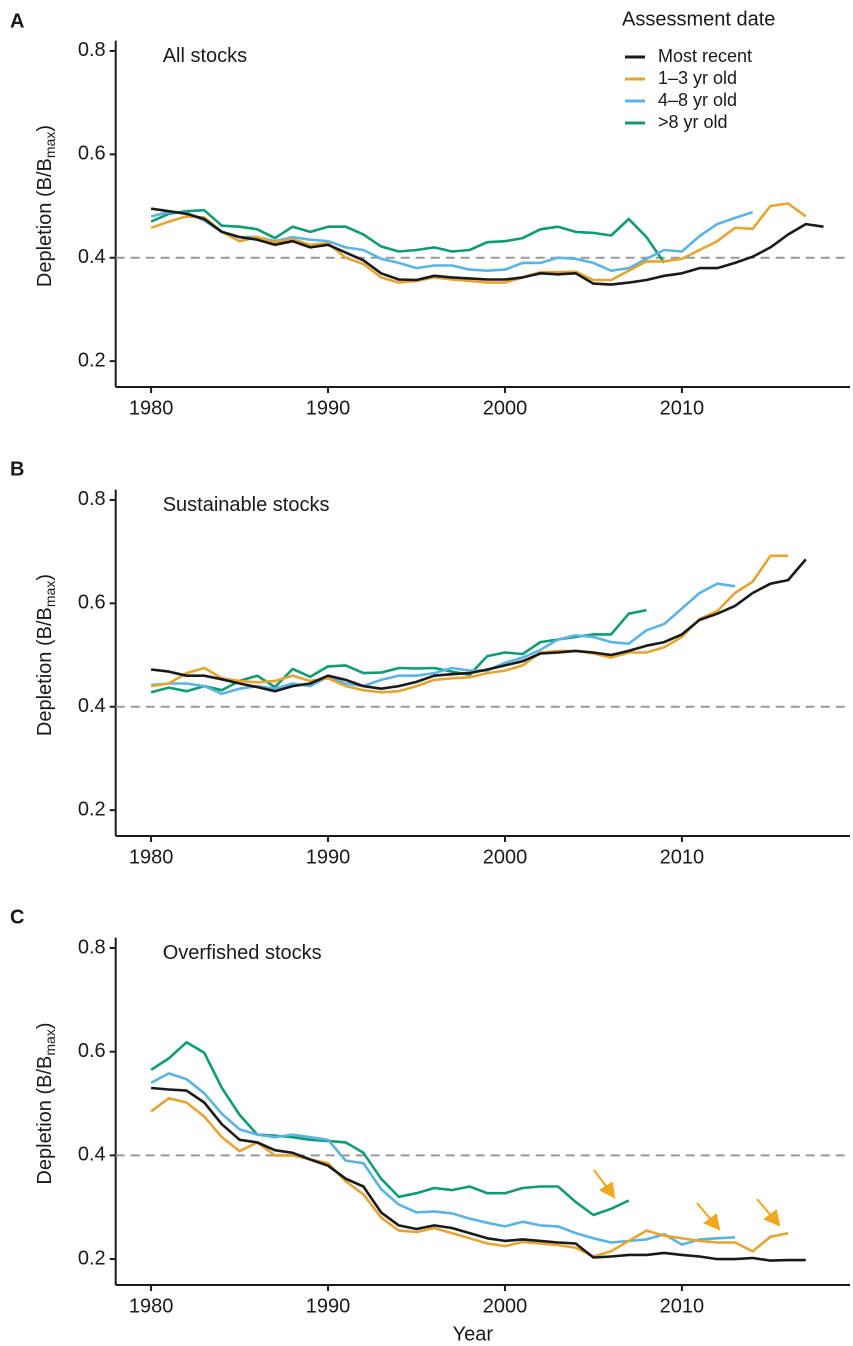 The width and height of the screenshot is (853, 1346). I want to click on legend-label: 1–3 yr old, so click(697, 78).